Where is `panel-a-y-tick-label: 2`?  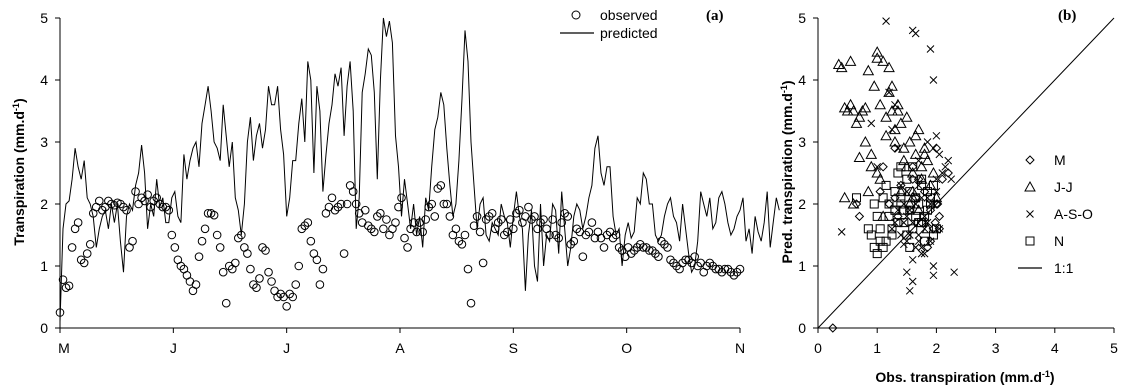 panel-a-y-tick-label: 2 is located at coordinates (44, 204).